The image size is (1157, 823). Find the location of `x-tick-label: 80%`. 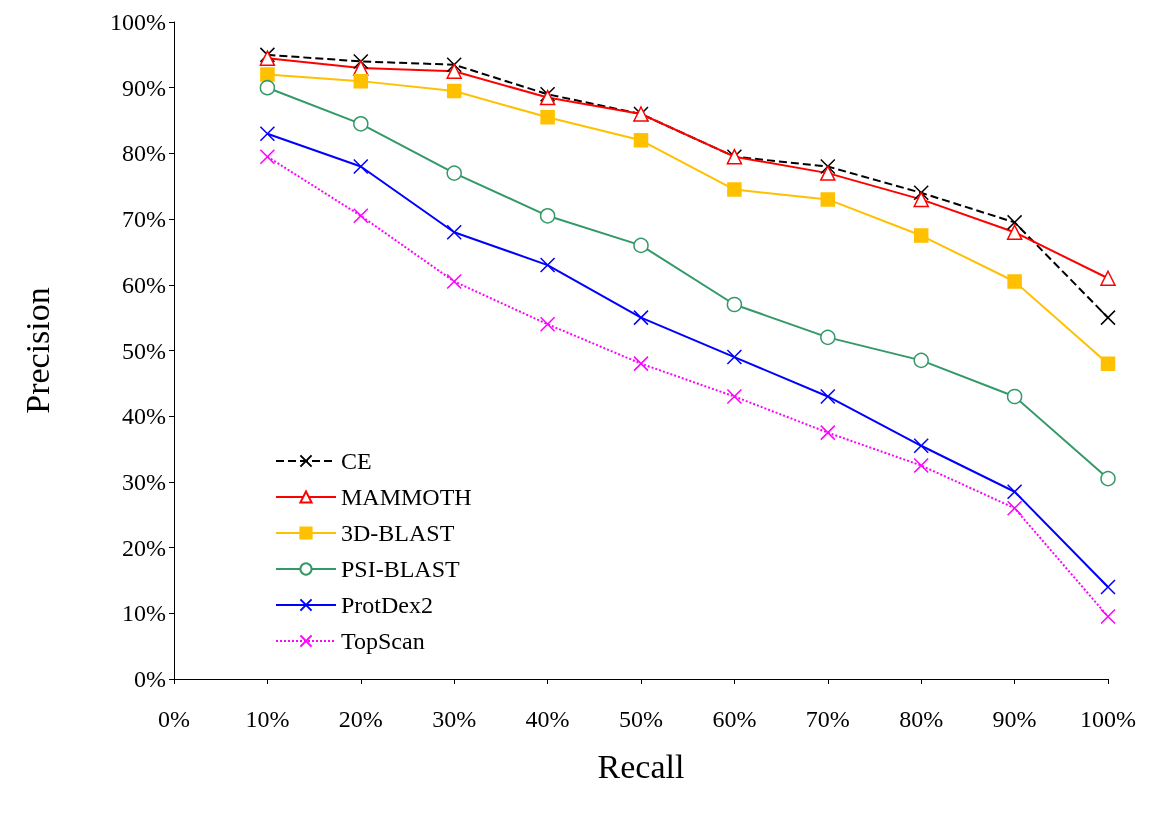

x-tick-label: 80% is located at coordinates (921, 719).